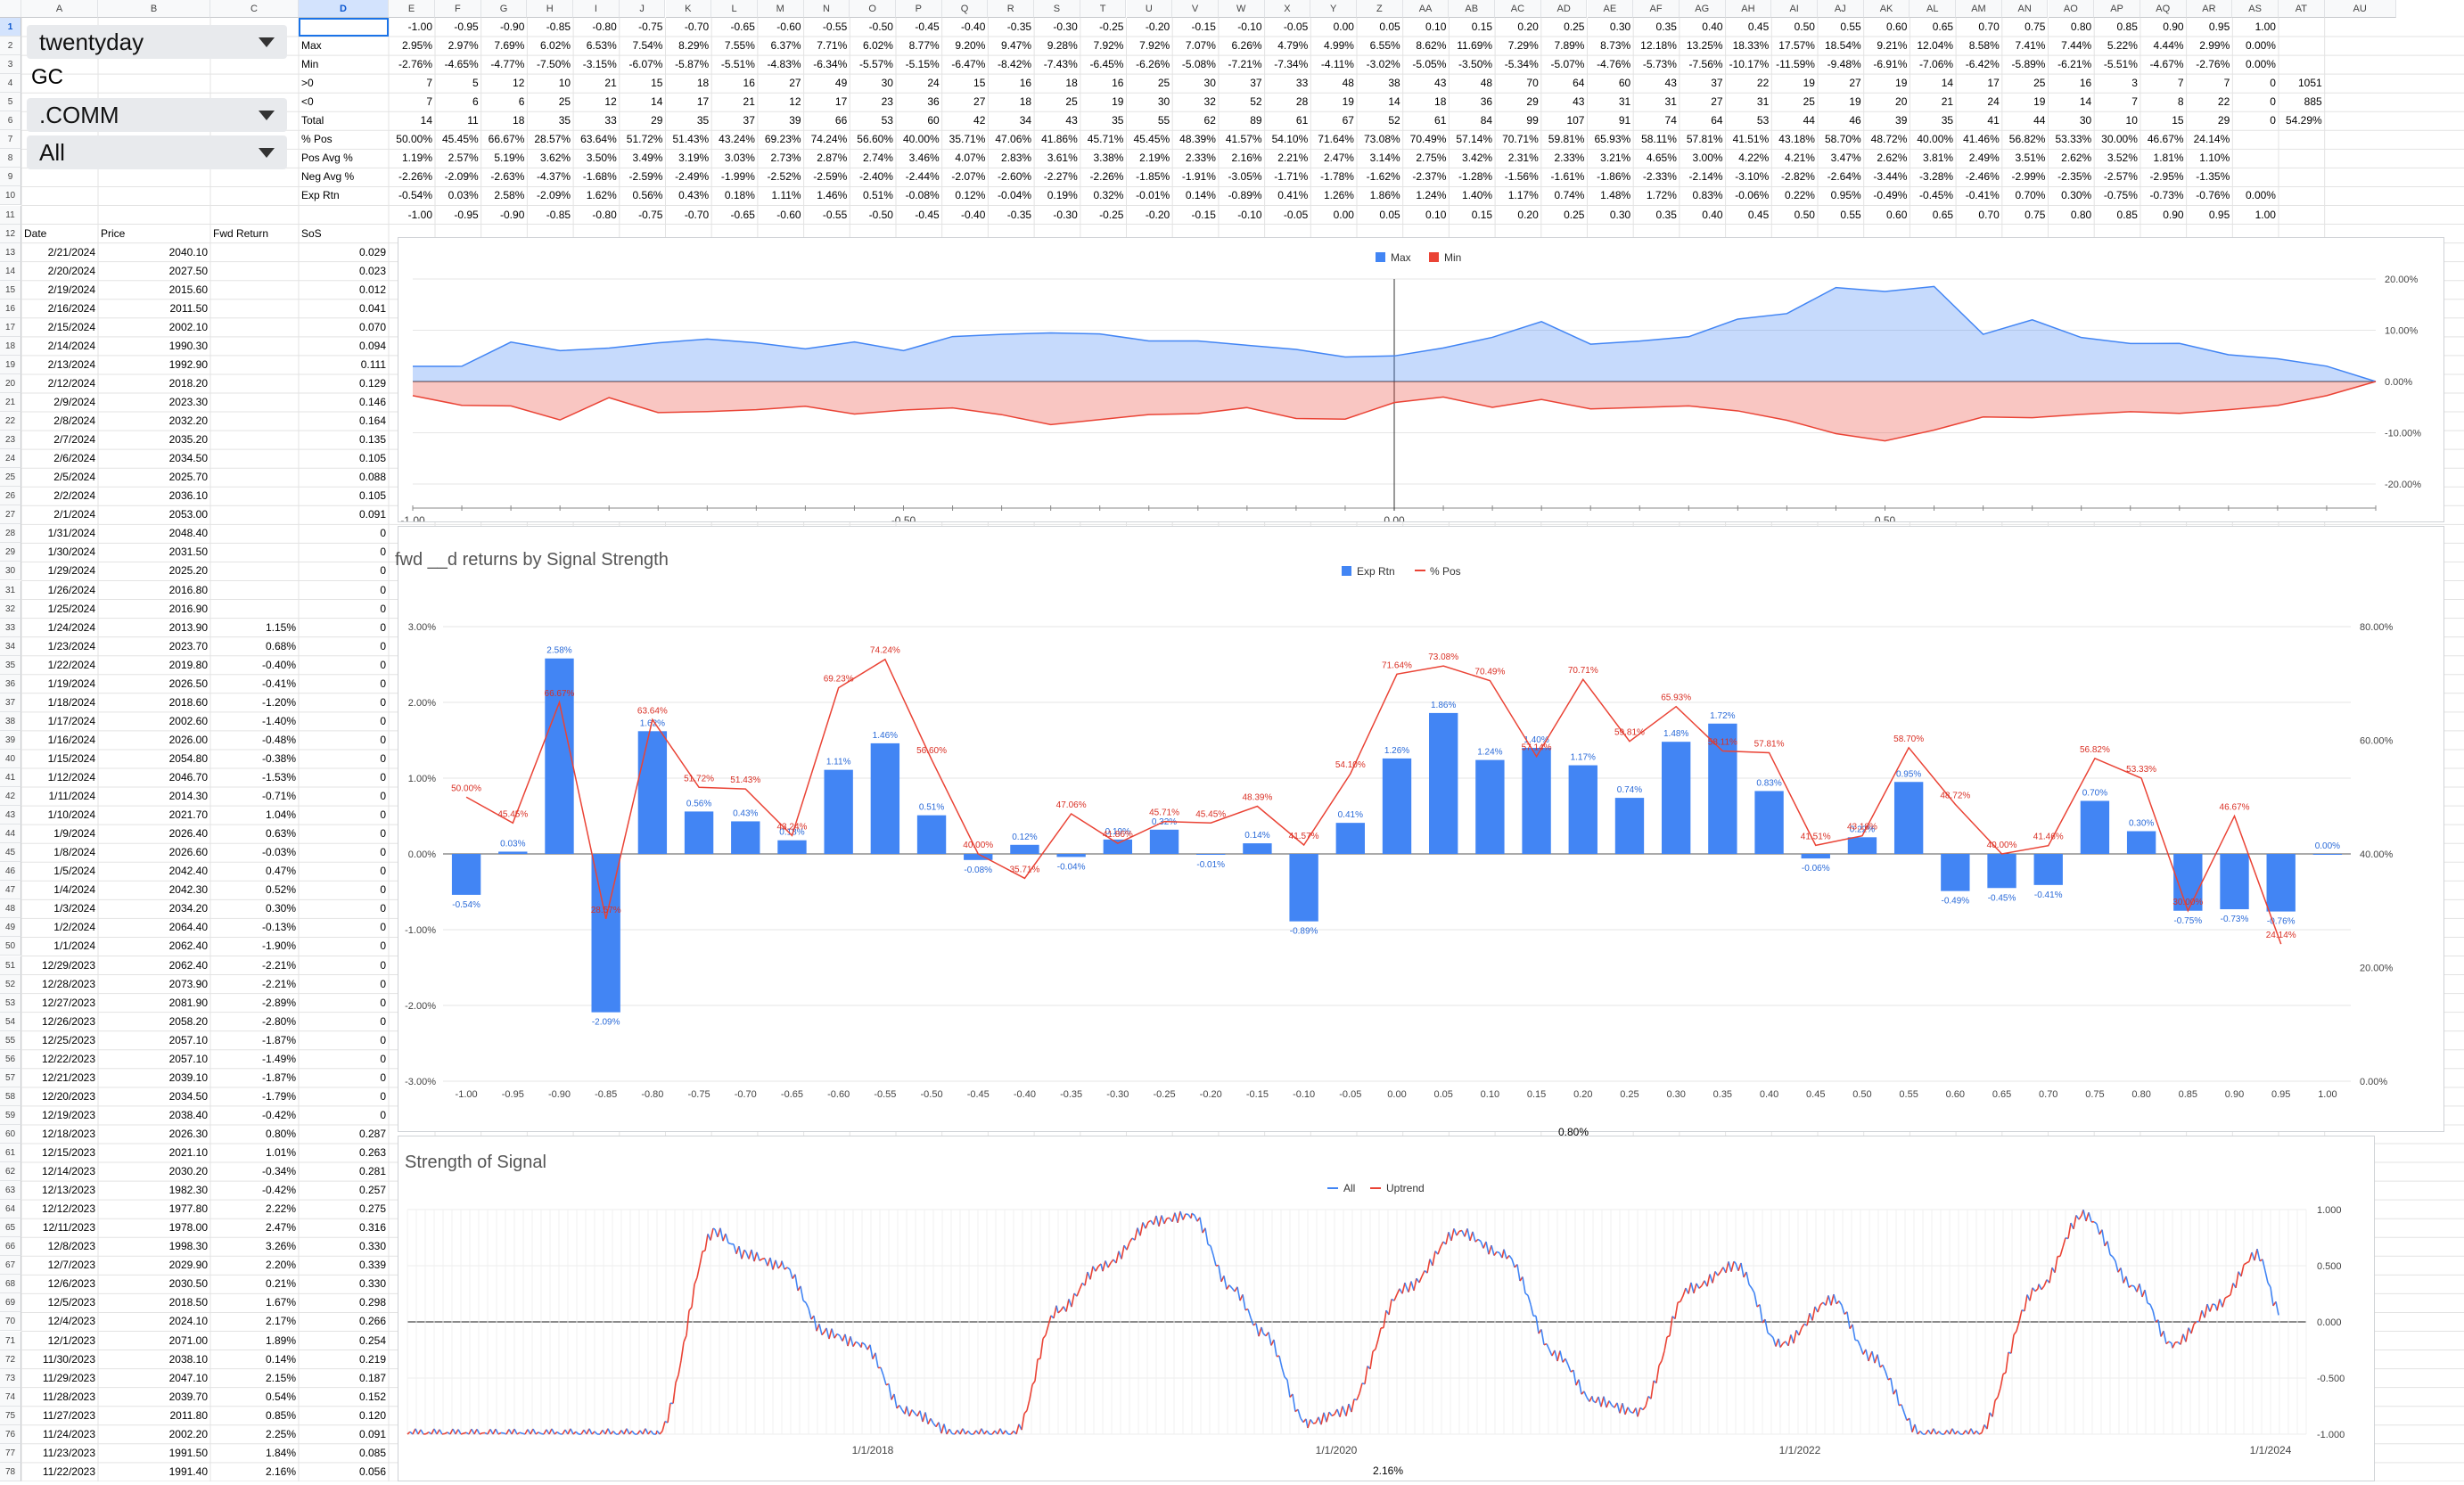  I want to click on stat-cell: -2.57%, so click(2117, 177).